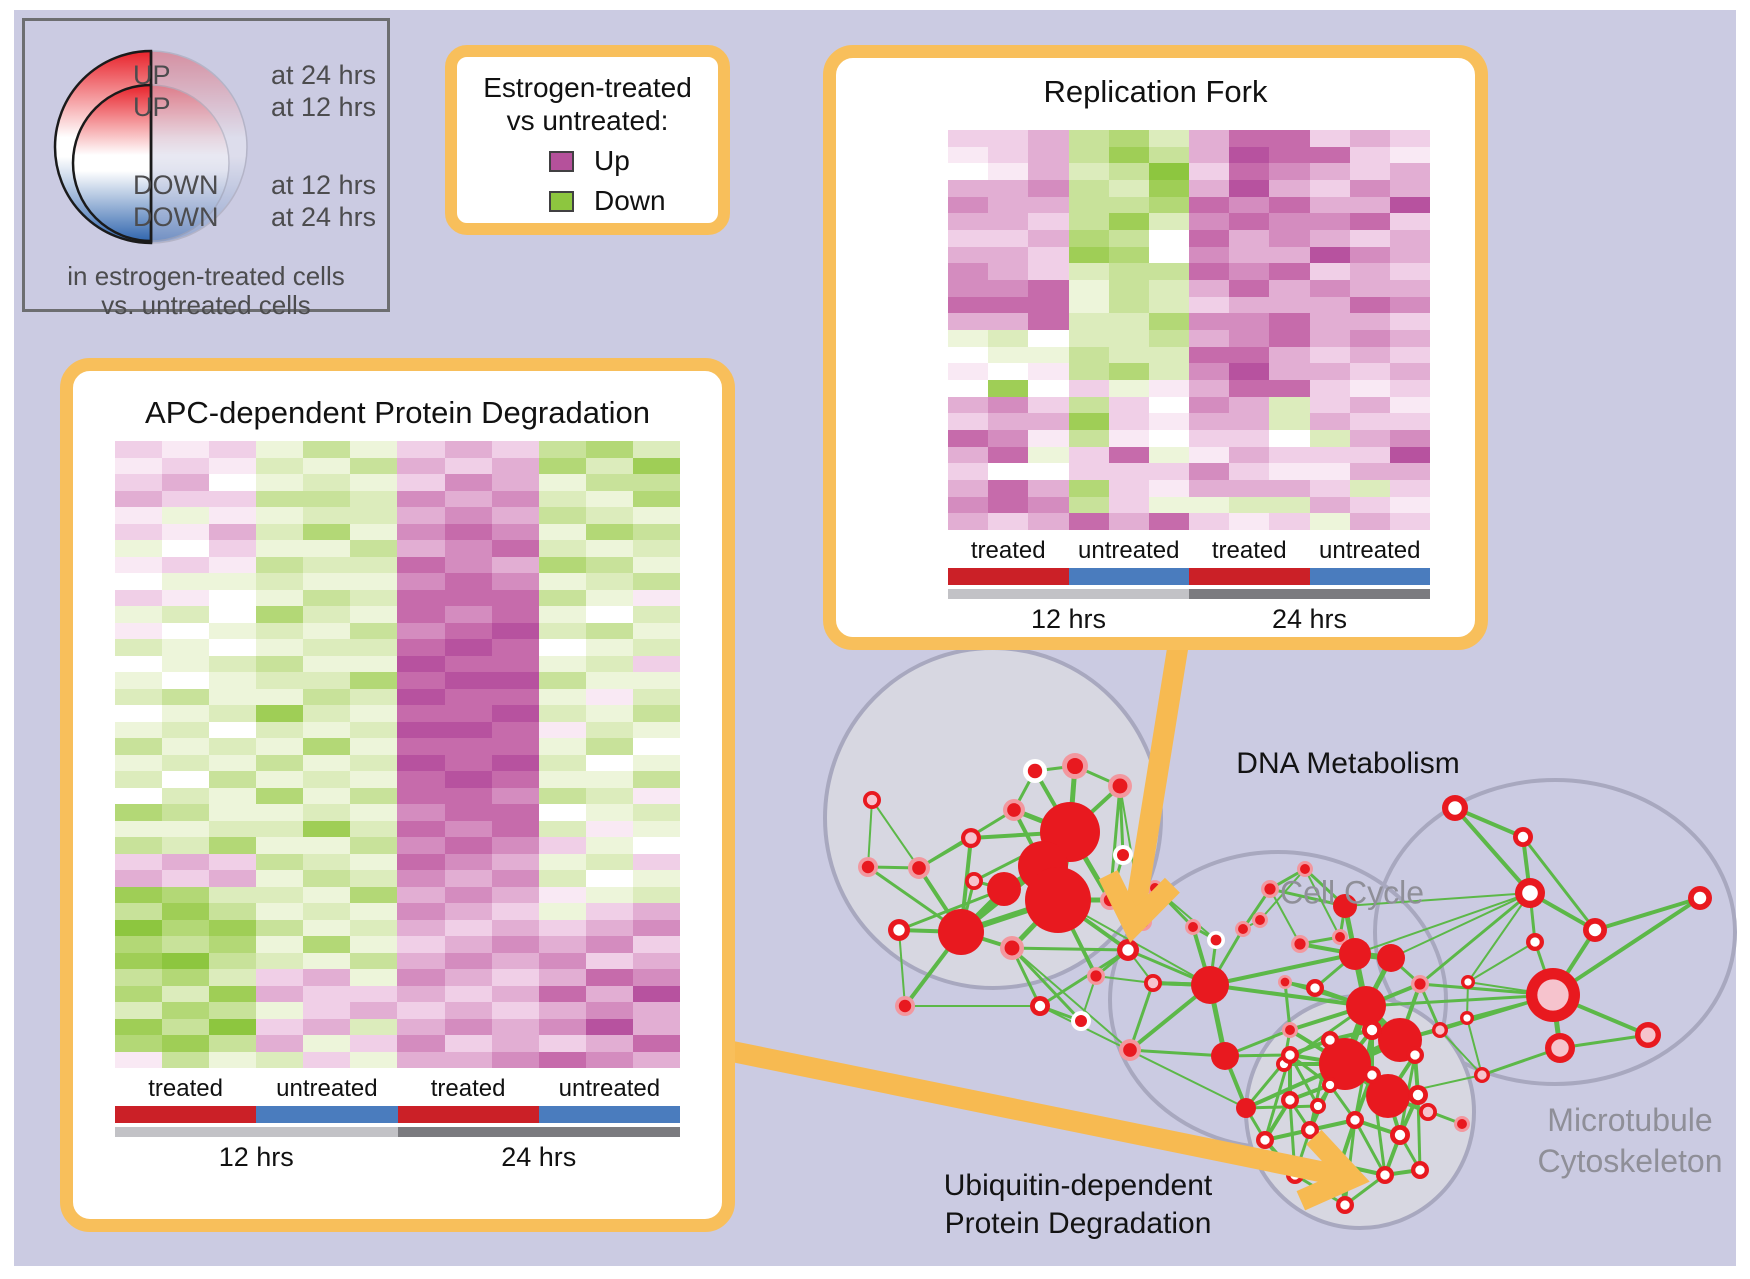 The image size is (1750, 1279). I want to click on gene-node, so click(1388, 1096).